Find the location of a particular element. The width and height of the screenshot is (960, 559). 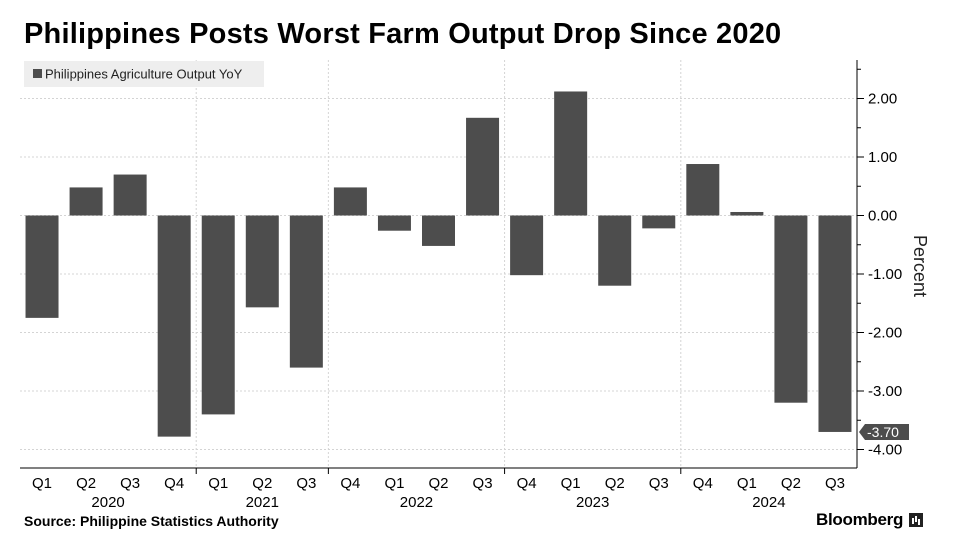

y-axis: 2.00 1.00 0.00 -1.00 -2.00 -3.00 -4.00 -3.70 is located at coordinates (882, 264).